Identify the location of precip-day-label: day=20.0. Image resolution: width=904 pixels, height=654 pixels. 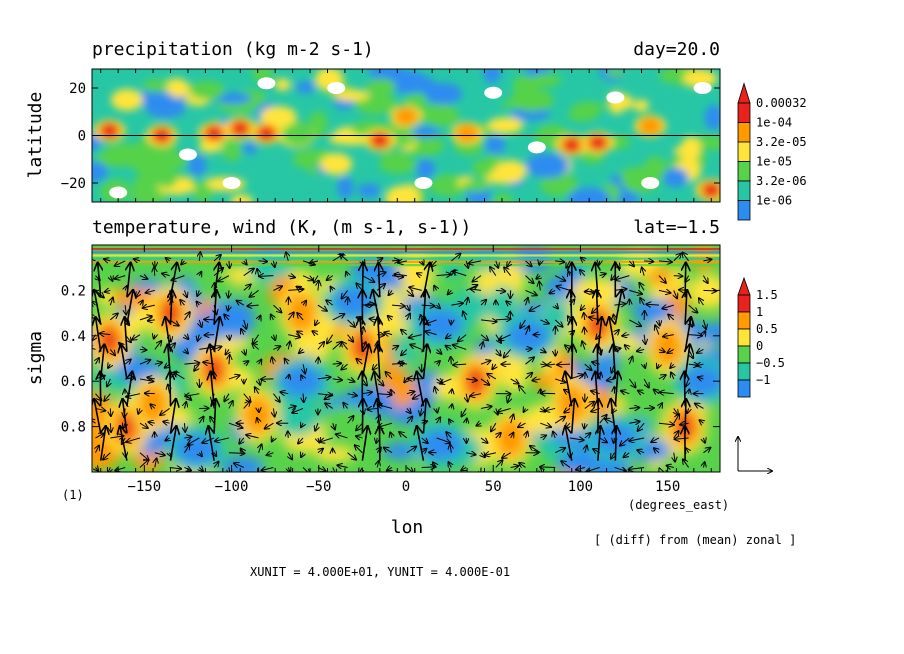
(676, 49).